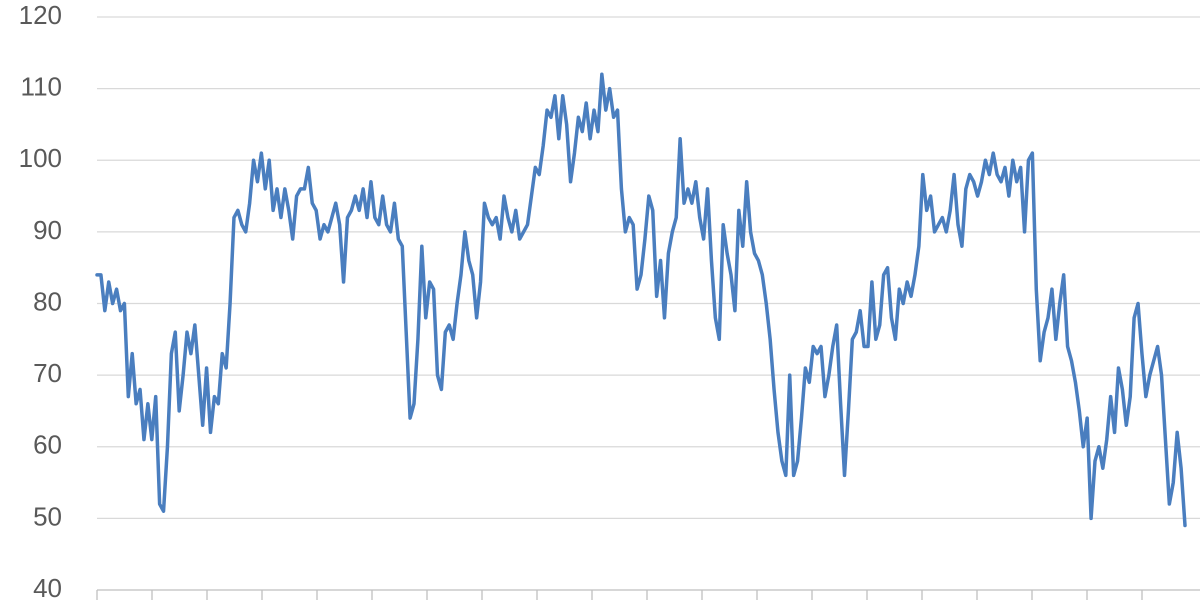  Describe the element at coordinates (47, 516) in the screenshot. I see `y-tick-label: 50` at that location.